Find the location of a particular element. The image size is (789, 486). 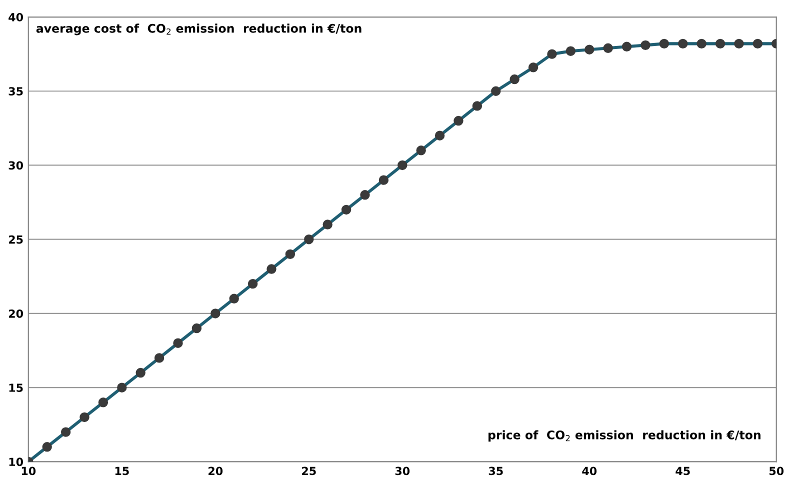

x-tick-label: 45 is located at coordinates (683, 471).